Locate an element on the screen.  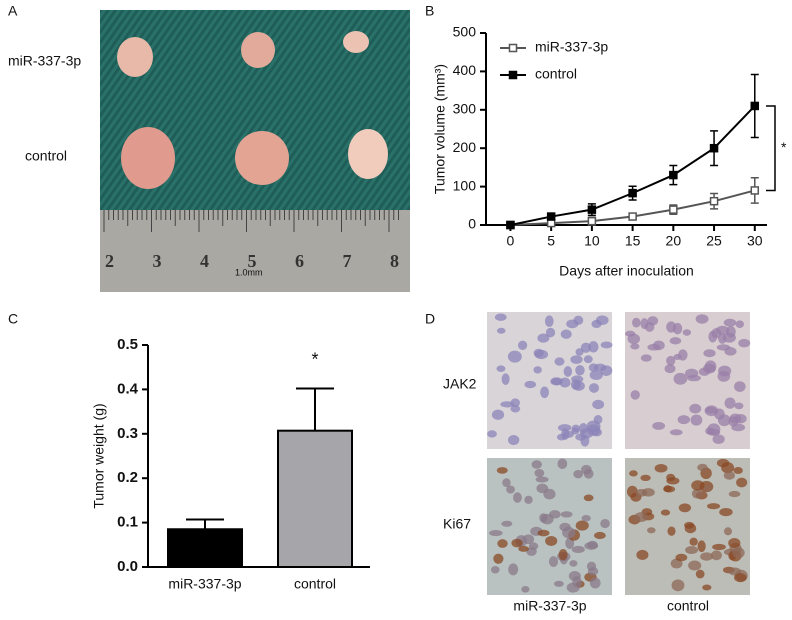
ruler-label: 8 is located at coordinates (394, 261).